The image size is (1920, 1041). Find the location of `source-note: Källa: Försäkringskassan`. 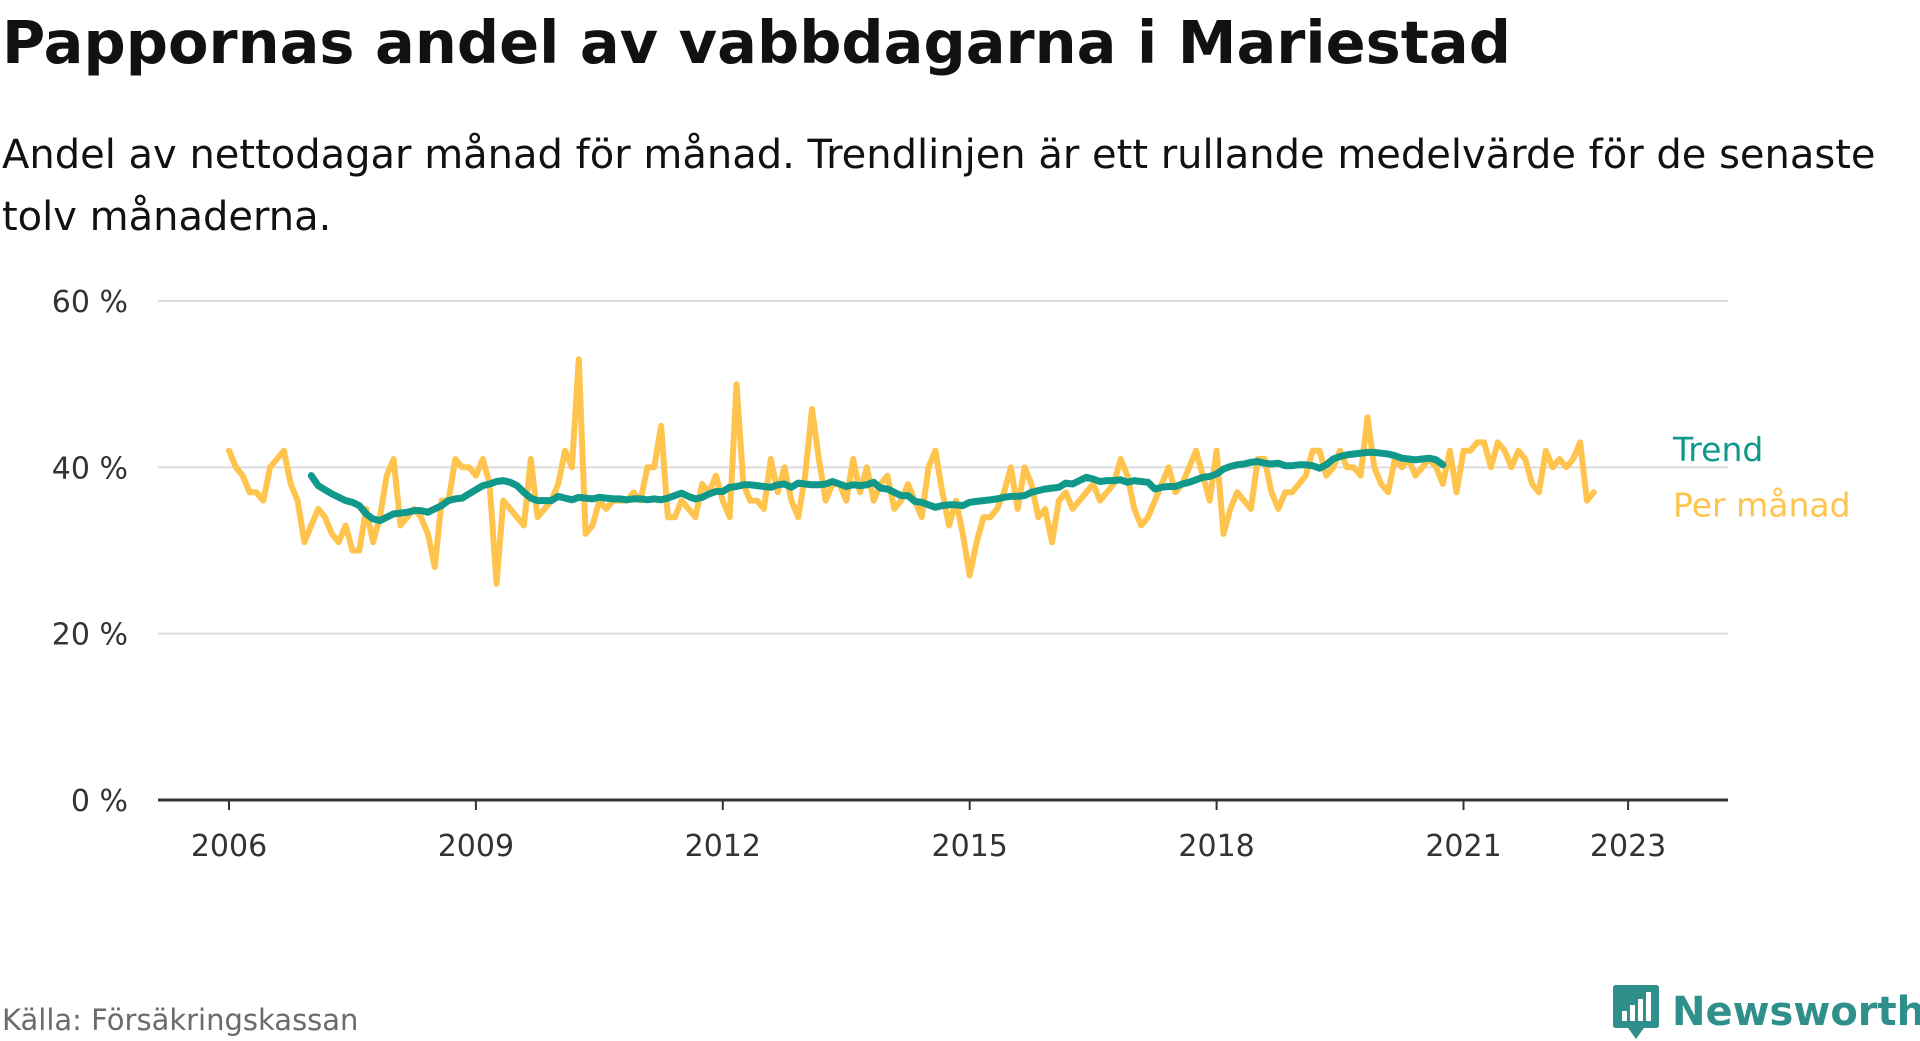

source-note: Källa: Försäkringskassan is located at coordinates (180, 1020).